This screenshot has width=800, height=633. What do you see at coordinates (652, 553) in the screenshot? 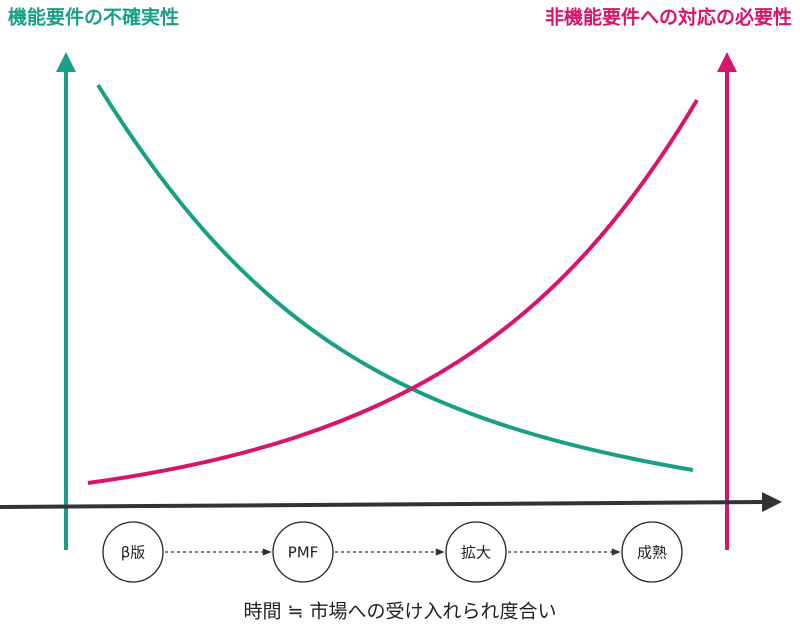
I see `stage-label: 成熟` at bounding box center [652, 553].